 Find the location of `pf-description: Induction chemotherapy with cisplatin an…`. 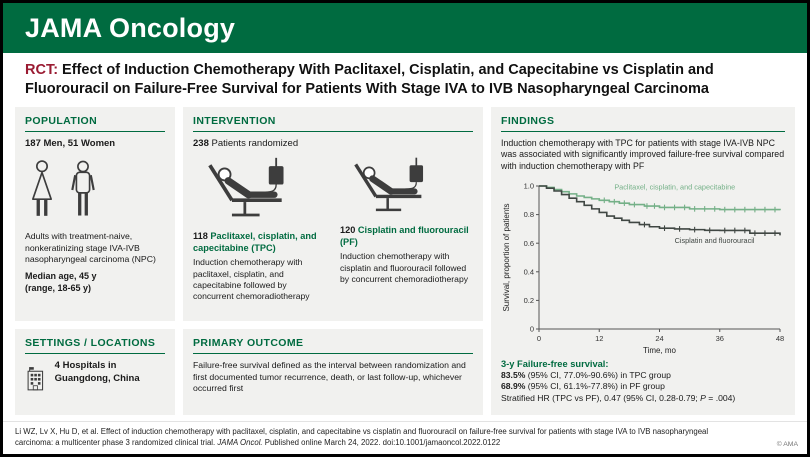

pf-description: Induction chemotherapy with cisplatin an… is located at coordinates (404, 267).